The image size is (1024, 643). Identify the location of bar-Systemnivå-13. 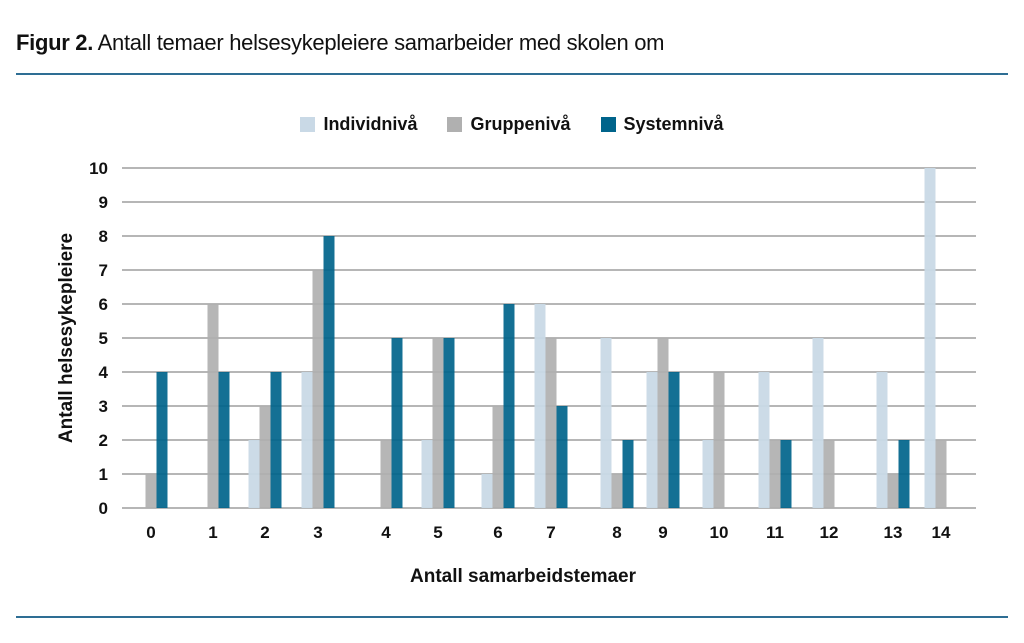
(904, 474).